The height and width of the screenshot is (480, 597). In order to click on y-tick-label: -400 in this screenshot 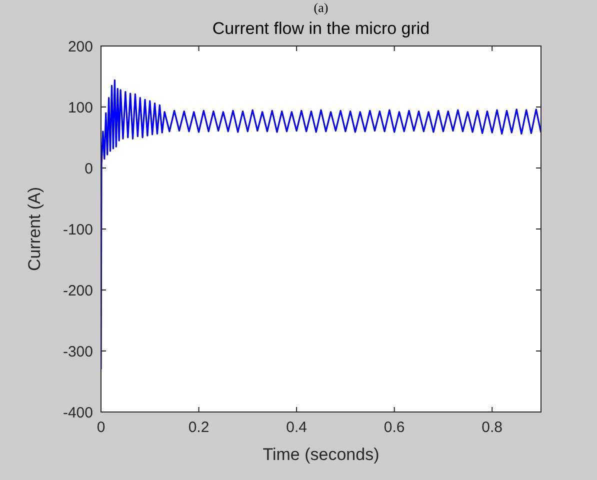, I will do `click(77, 413)`.